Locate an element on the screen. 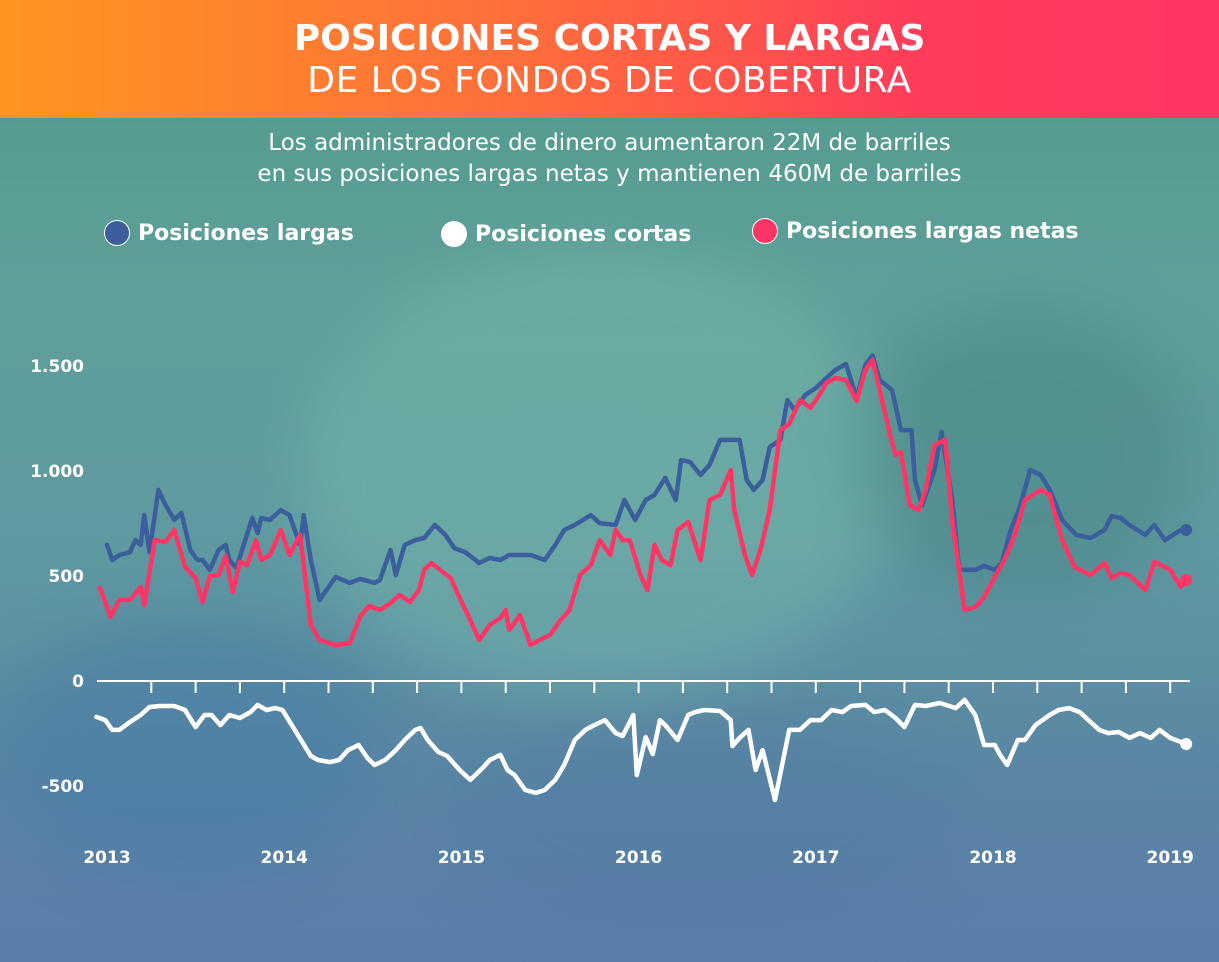 The height and width of the screenshot is (962, 1219). legend-item-shorts: Posiciones cortas is located at coordinates (566, 234).